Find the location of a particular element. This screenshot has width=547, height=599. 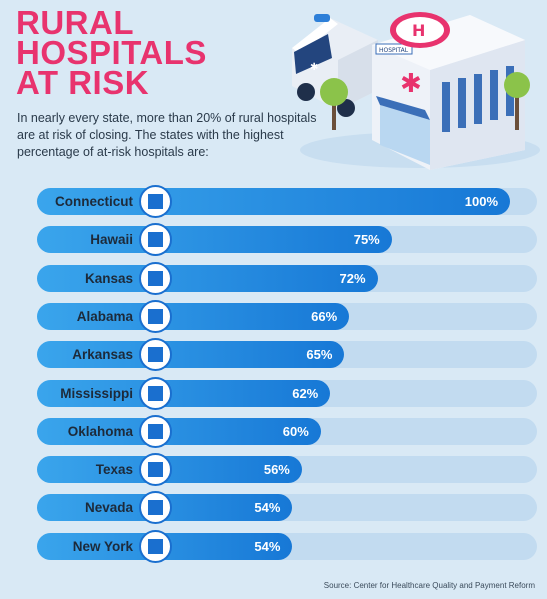

category-label: Texas is located at coordinates (114, 469).